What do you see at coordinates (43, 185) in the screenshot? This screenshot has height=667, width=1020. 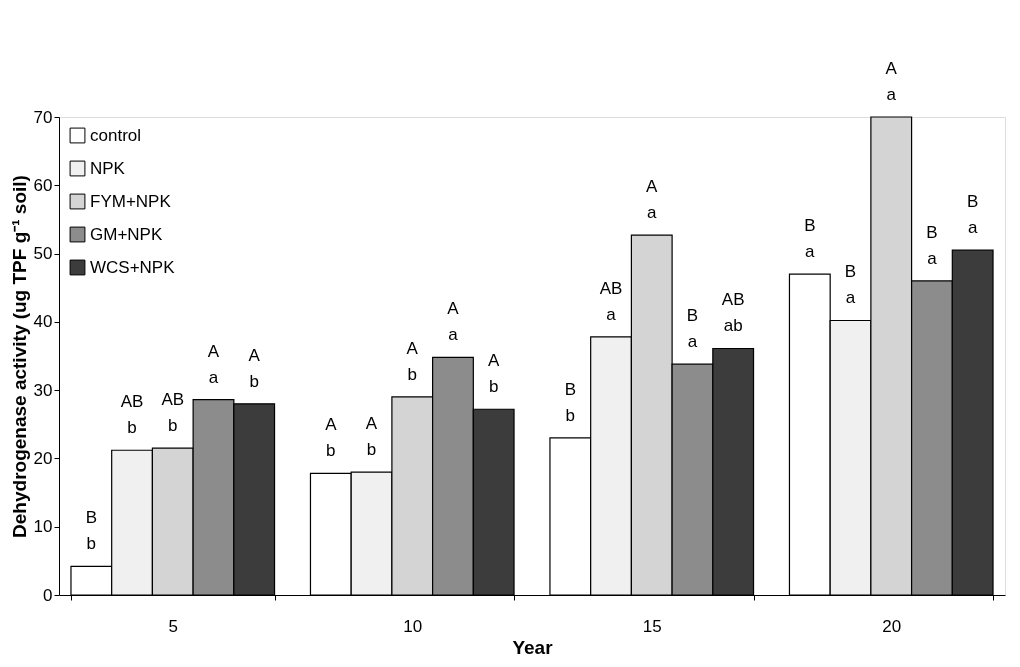 I see `y-tick-label: 60` at bounding box center [43, 185].